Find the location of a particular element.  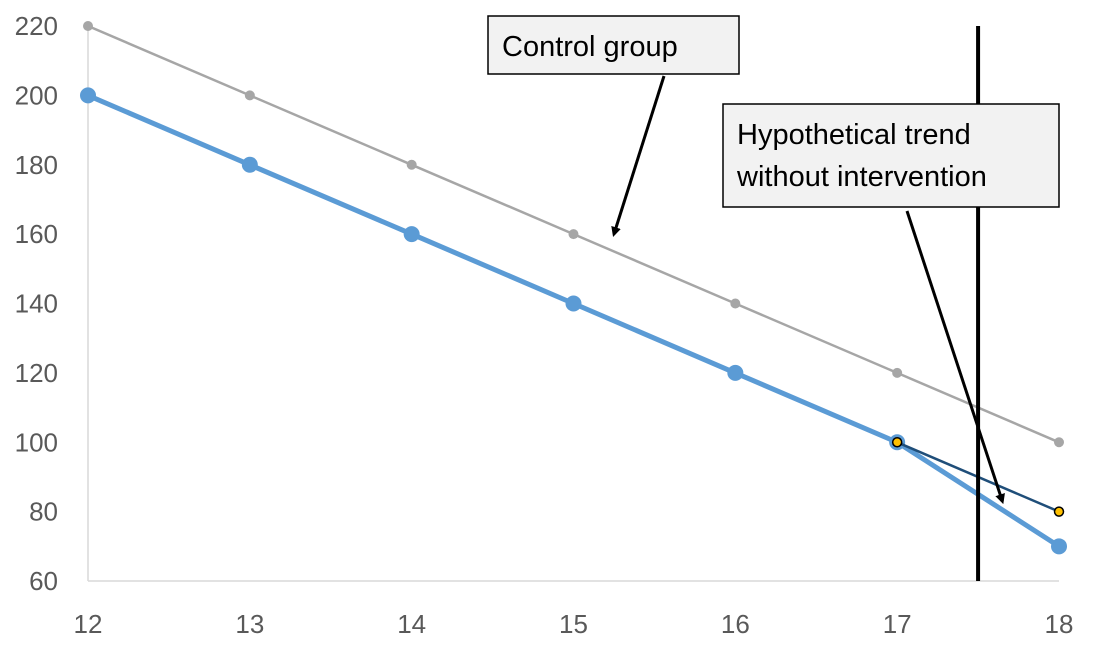

x-tick-label: 13 is located at coordinates (249, 624).